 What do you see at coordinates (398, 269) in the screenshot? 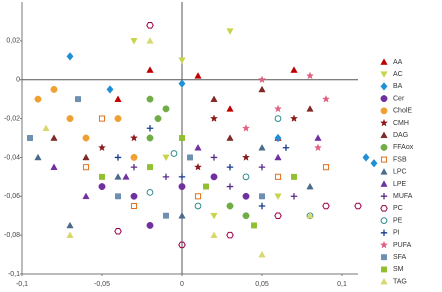
I see `legend-label: SM` at bounding box center [398, 269].